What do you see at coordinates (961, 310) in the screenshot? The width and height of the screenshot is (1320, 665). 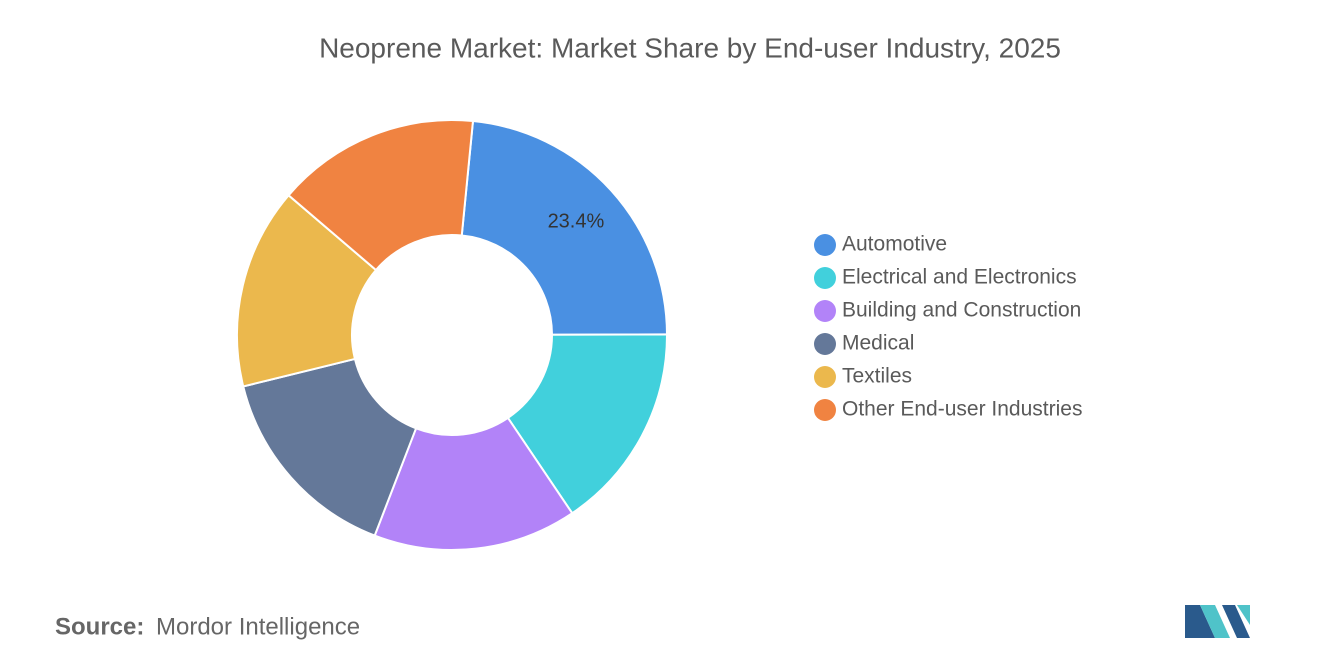 I see `legend-label: Building and Construction` at bounding box center [961, 310].